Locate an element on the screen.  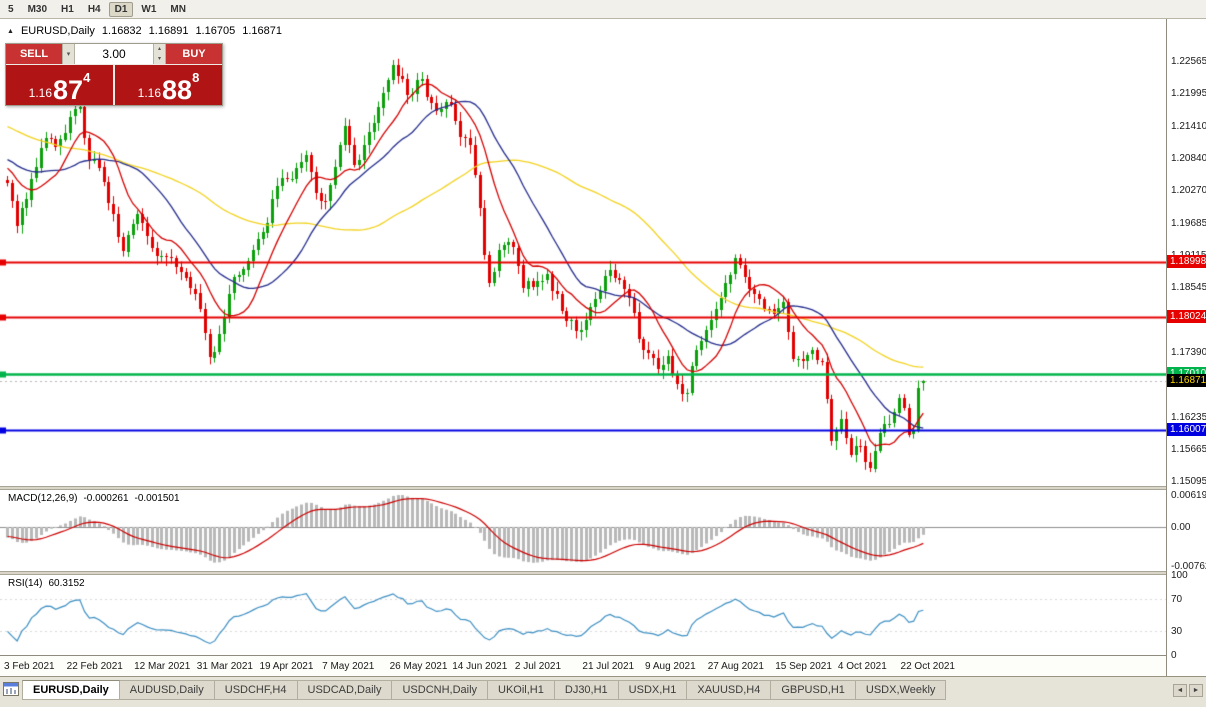
macd-pane-canvas is located at coordinates (583, 531).